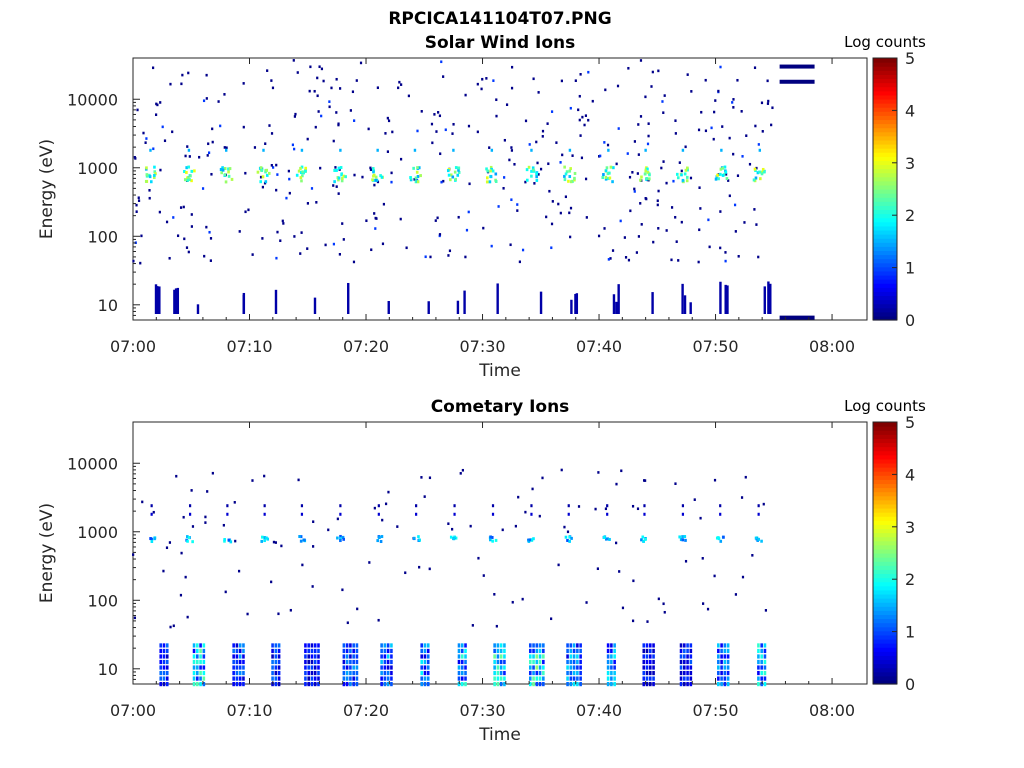  What do you see at coordinates (725, 299) in the screenshot?
I see `low-energy-burst` at bounding box center [725, 299].